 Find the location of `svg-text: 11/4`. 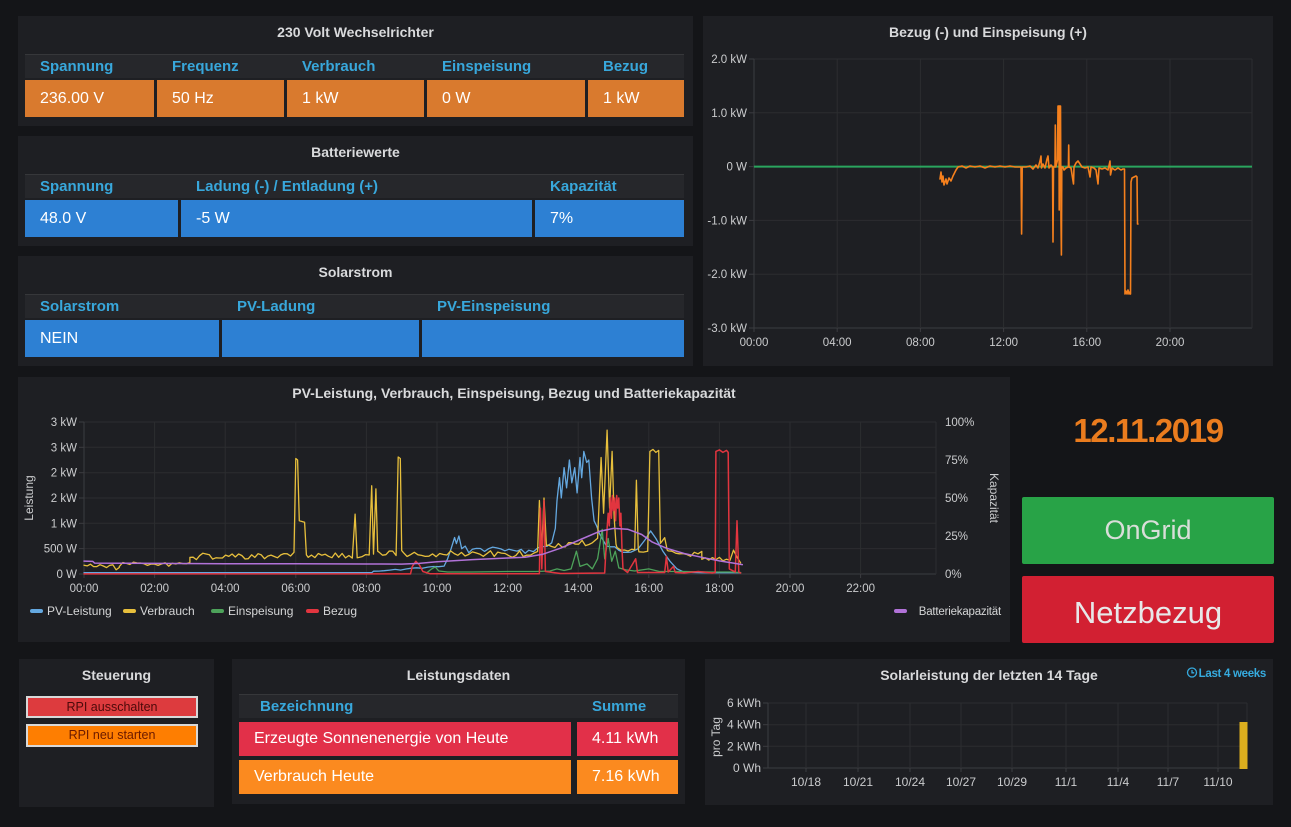

svg-text: 11/4 is located at coordinates (1118, 782).